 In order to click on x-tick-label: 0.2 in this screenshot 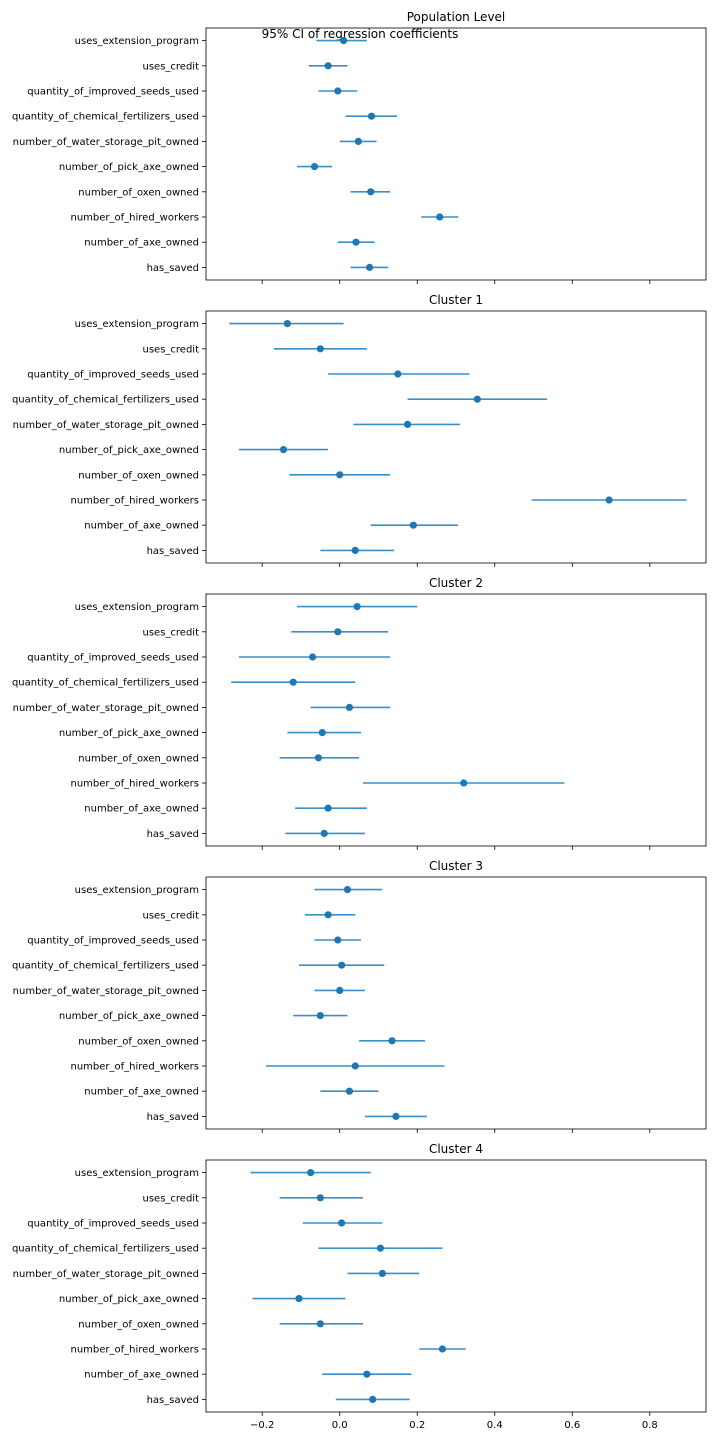, I will do `click(417, 1425)`.